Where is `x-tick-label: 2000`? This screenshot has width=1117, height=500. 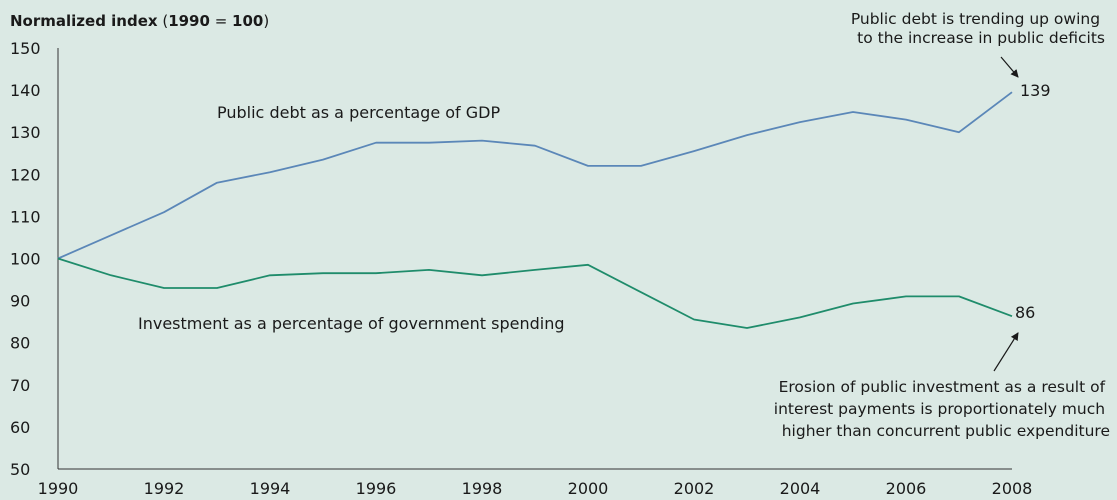
x-tick-label: 2000 is located at coordinates (588, 488).